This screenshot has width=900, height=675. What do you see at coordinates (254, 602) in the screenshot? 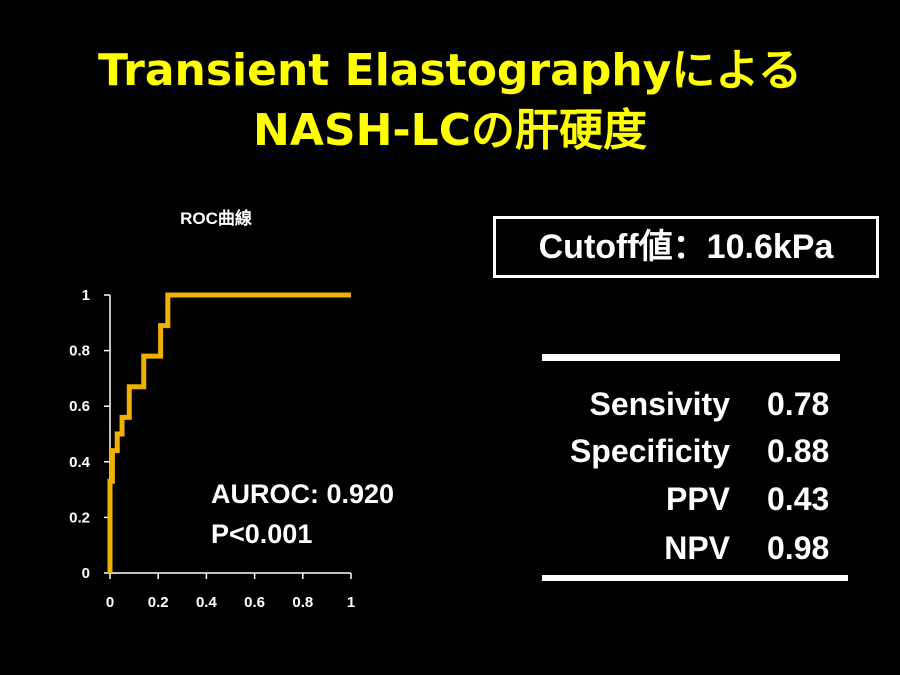
I see `x-tick-label: 0.6` at bounding box center [254, 602].